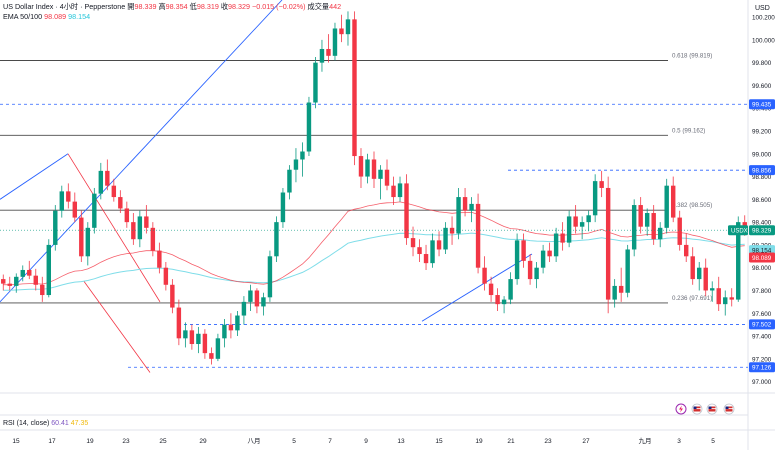 This screenshot has width=775, height=450. What do you see at coordinates (117, 327) in the screenshot?
I see `wedge-line-lower` at bounding box center [117, 327].